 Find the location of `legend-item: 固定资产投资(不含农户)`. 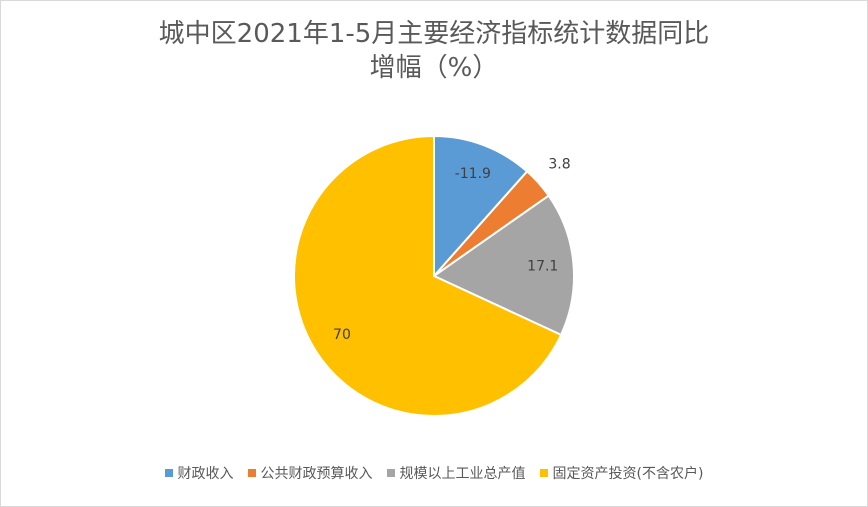

legend-item: 固定资产投资(不含农户) is located at coordinates (621, 473).